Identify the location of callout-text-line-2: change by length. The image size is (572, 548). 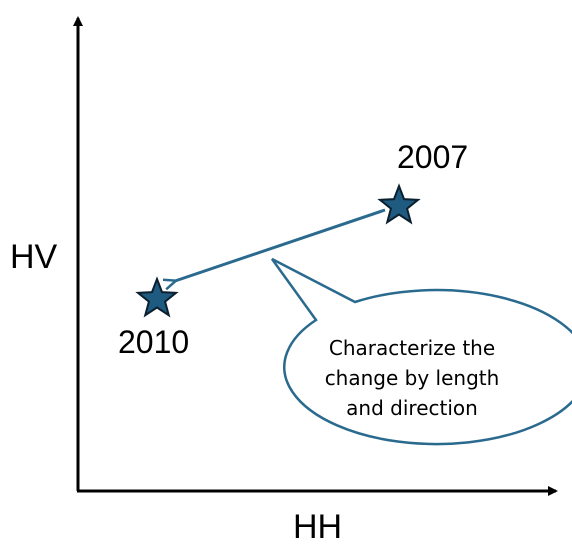
(412, 378).